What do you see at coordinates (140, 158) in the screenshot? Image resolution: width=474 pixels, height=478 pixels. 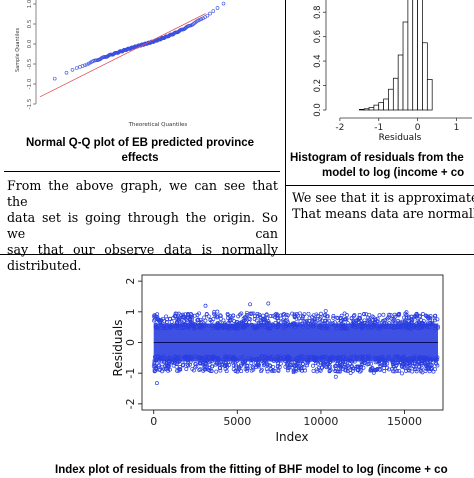 I see `qq-caption-line2: effects` at bounding box center [140, 158].